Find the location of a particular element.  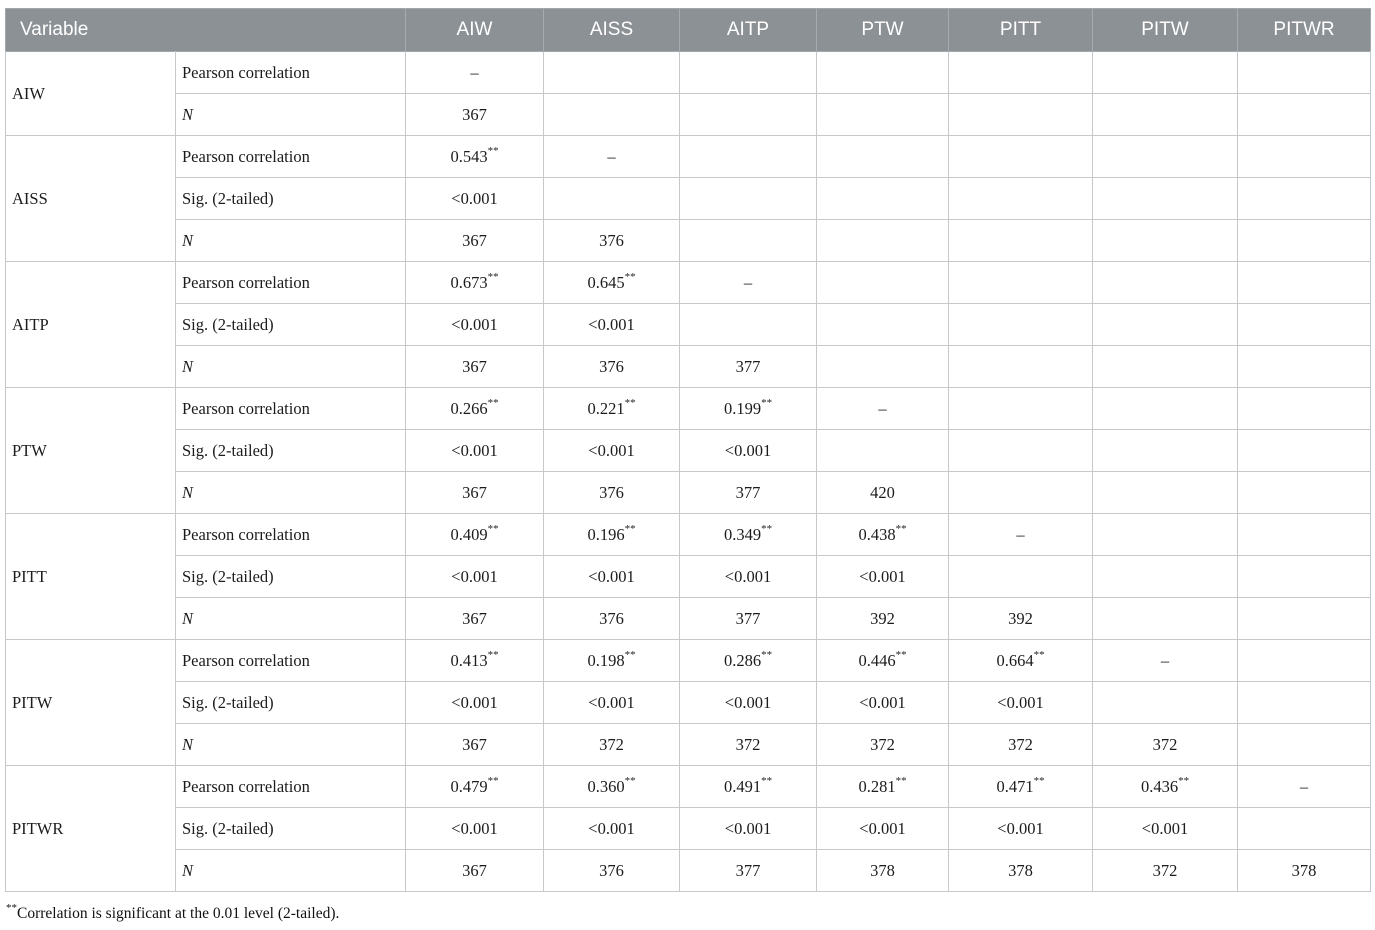

value-cell: 0.266** is located at coordinates (474, 408).